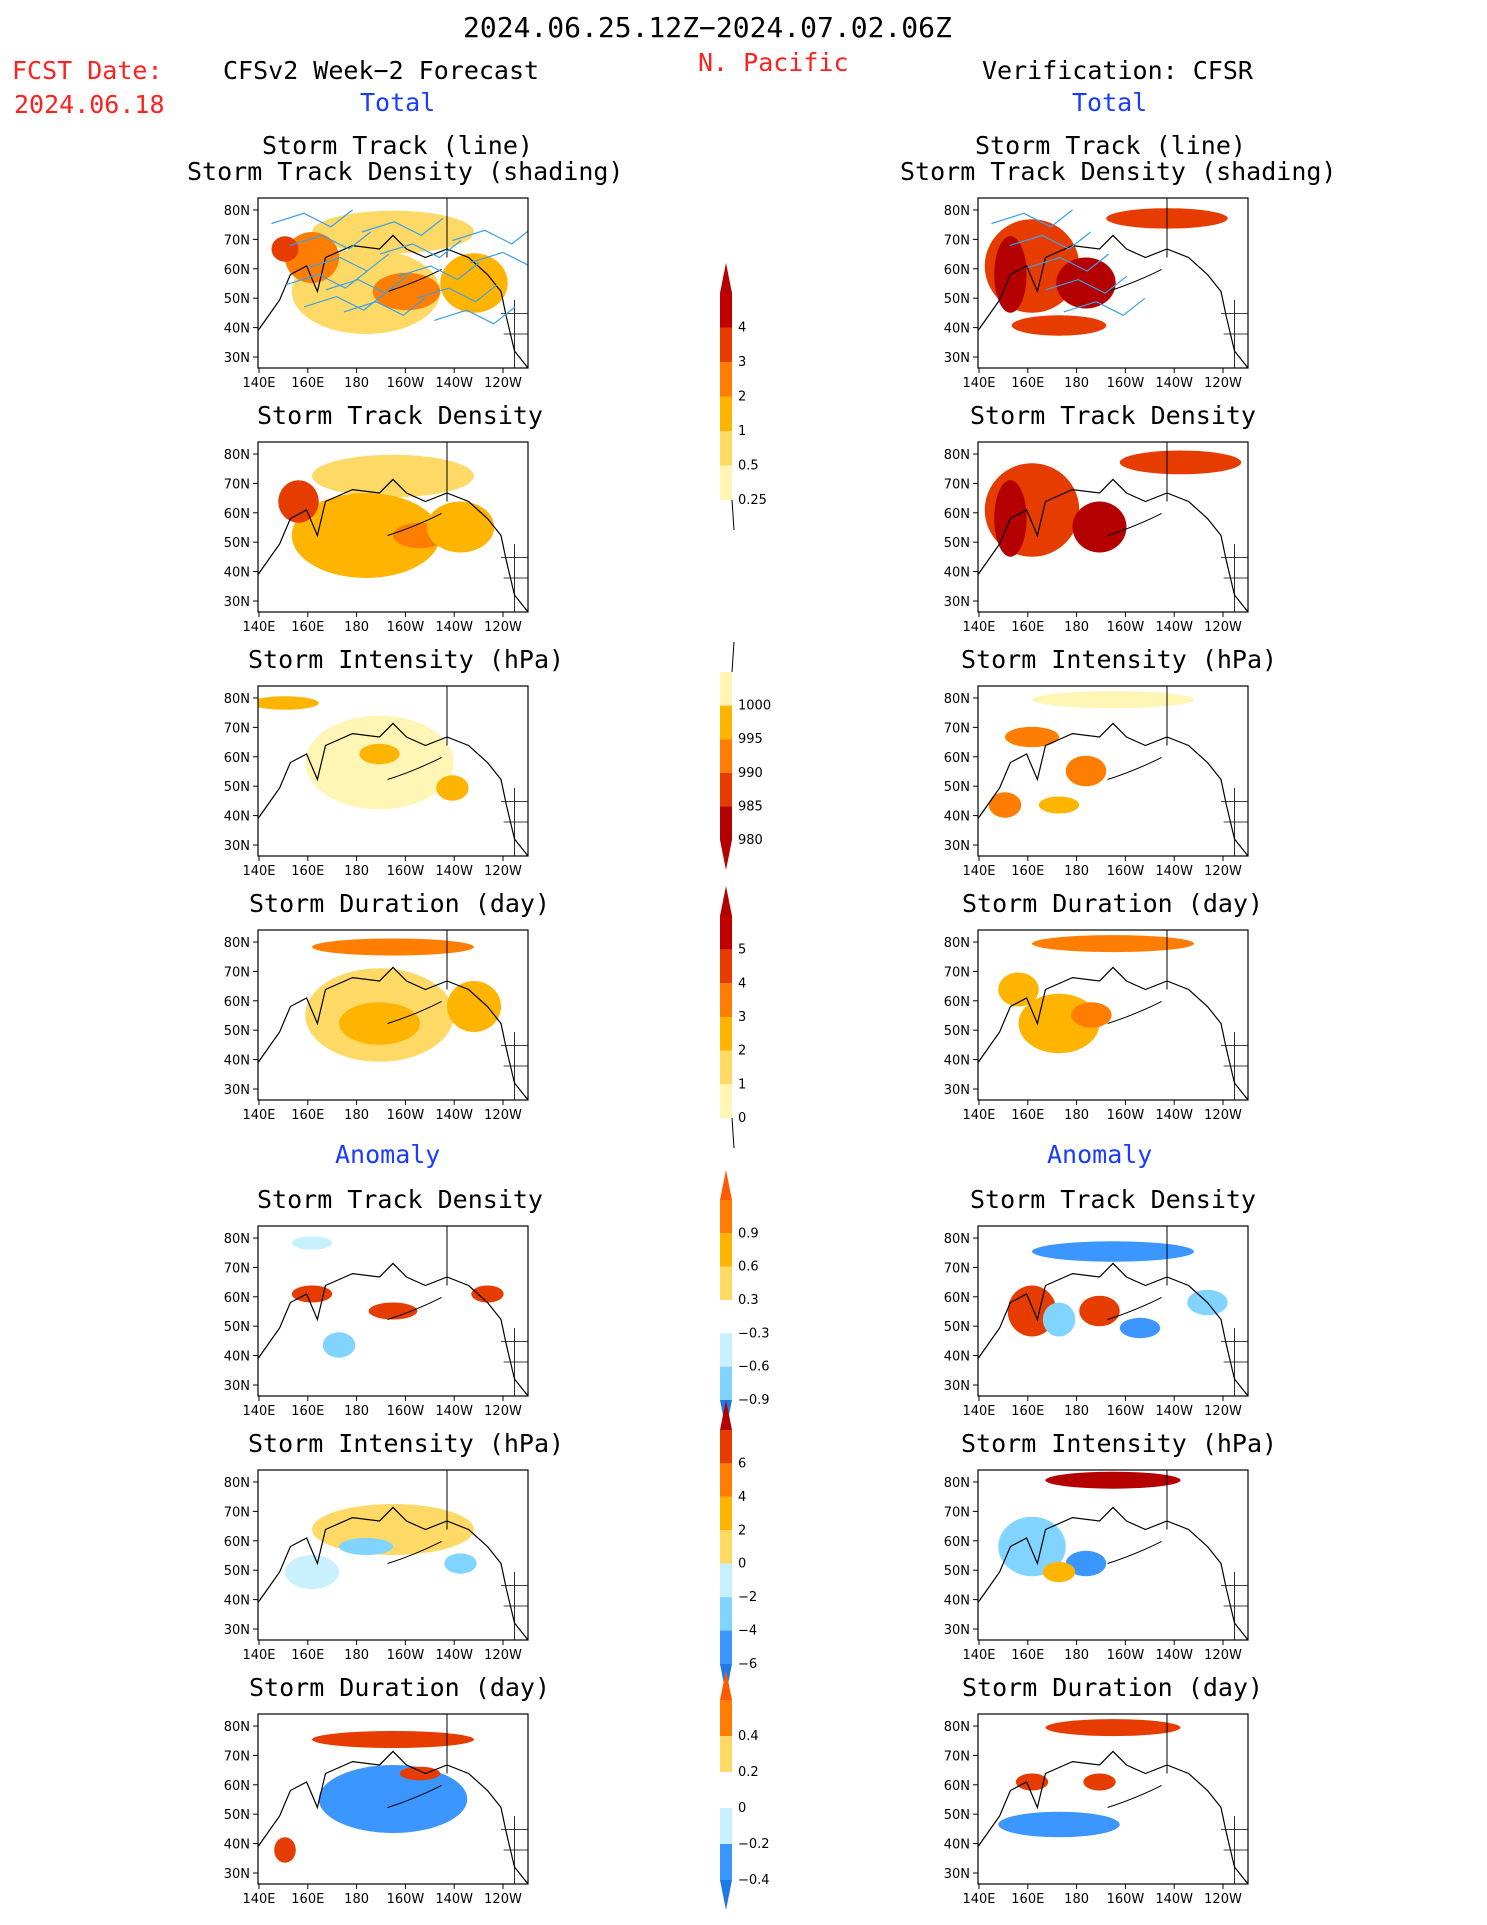 This screenshot has height=1925, width=1487. Describe the element at coordinates (957, 1268) in the screenshot. I see `lat-tick-label: 70N` at that location.